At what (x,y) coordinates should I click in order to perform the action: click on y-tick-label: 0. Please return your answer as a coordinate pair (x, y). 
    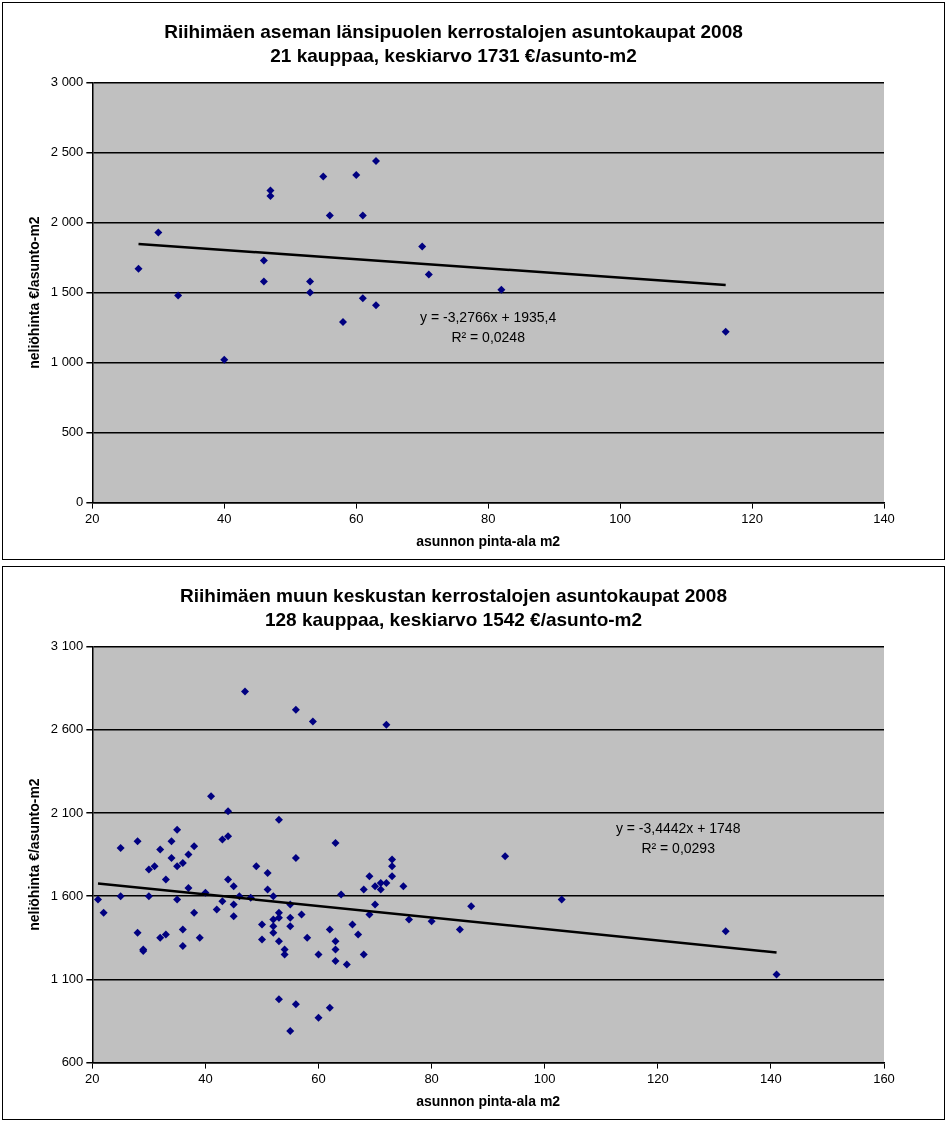
    Looking at the image, I should click on (80, 502).